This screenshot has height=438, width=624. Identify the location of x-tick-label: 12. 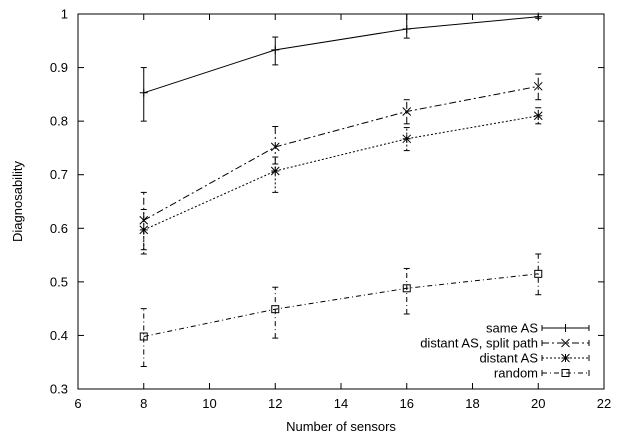
(275, 403).